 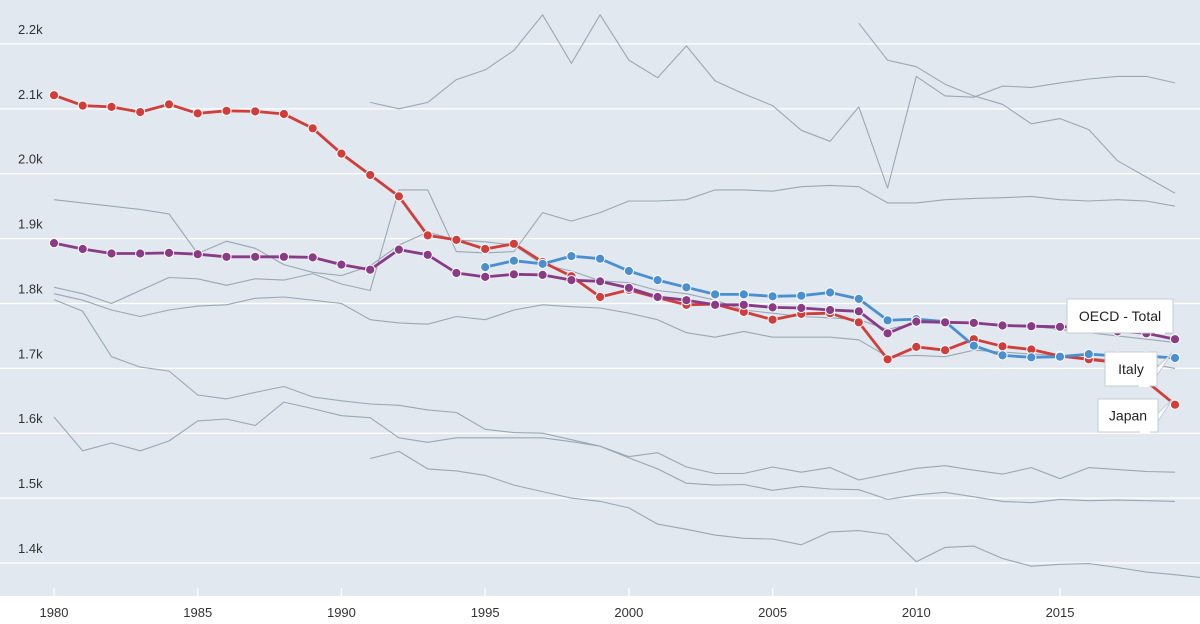 What do you see at coordinates (1131, 369) in the screenshot?
I see `callout-label: Italy` at bounding box center [1131, 369].